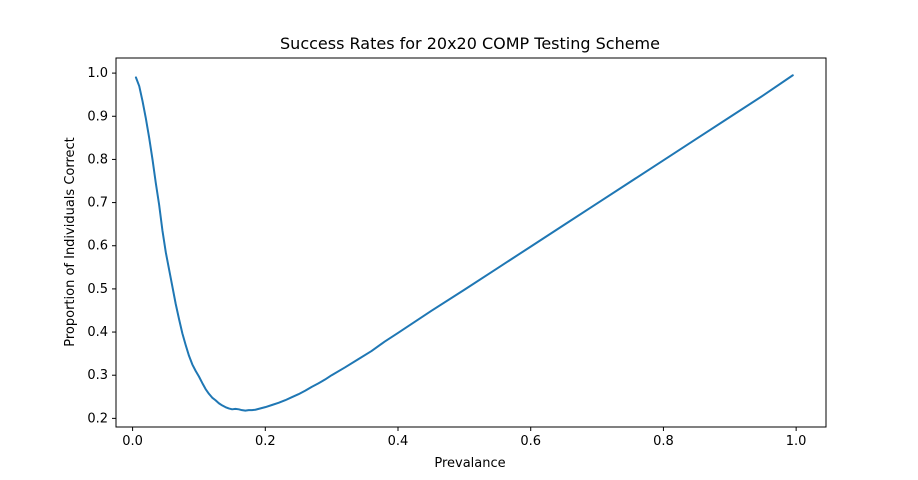  Describe the element at coordinates (132, 441) in the screenshot. I see `x-tick-label: 0.0` at that location.